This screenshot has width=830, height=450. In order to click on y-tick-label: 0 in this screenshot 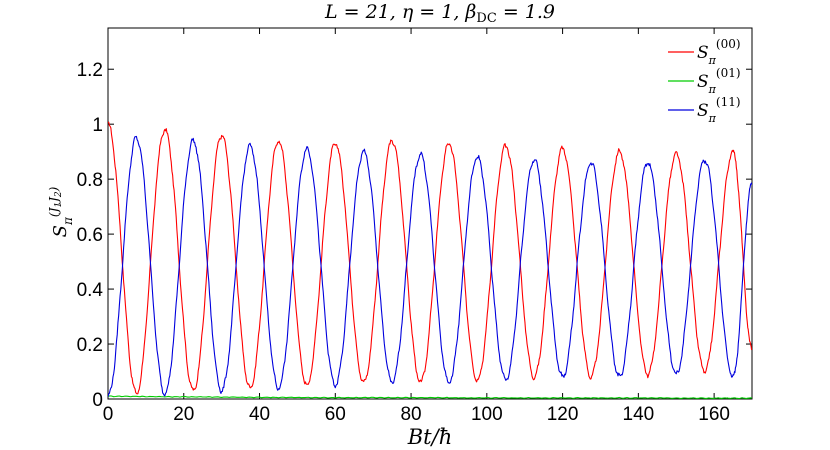, I will do `click(97, 400)`.